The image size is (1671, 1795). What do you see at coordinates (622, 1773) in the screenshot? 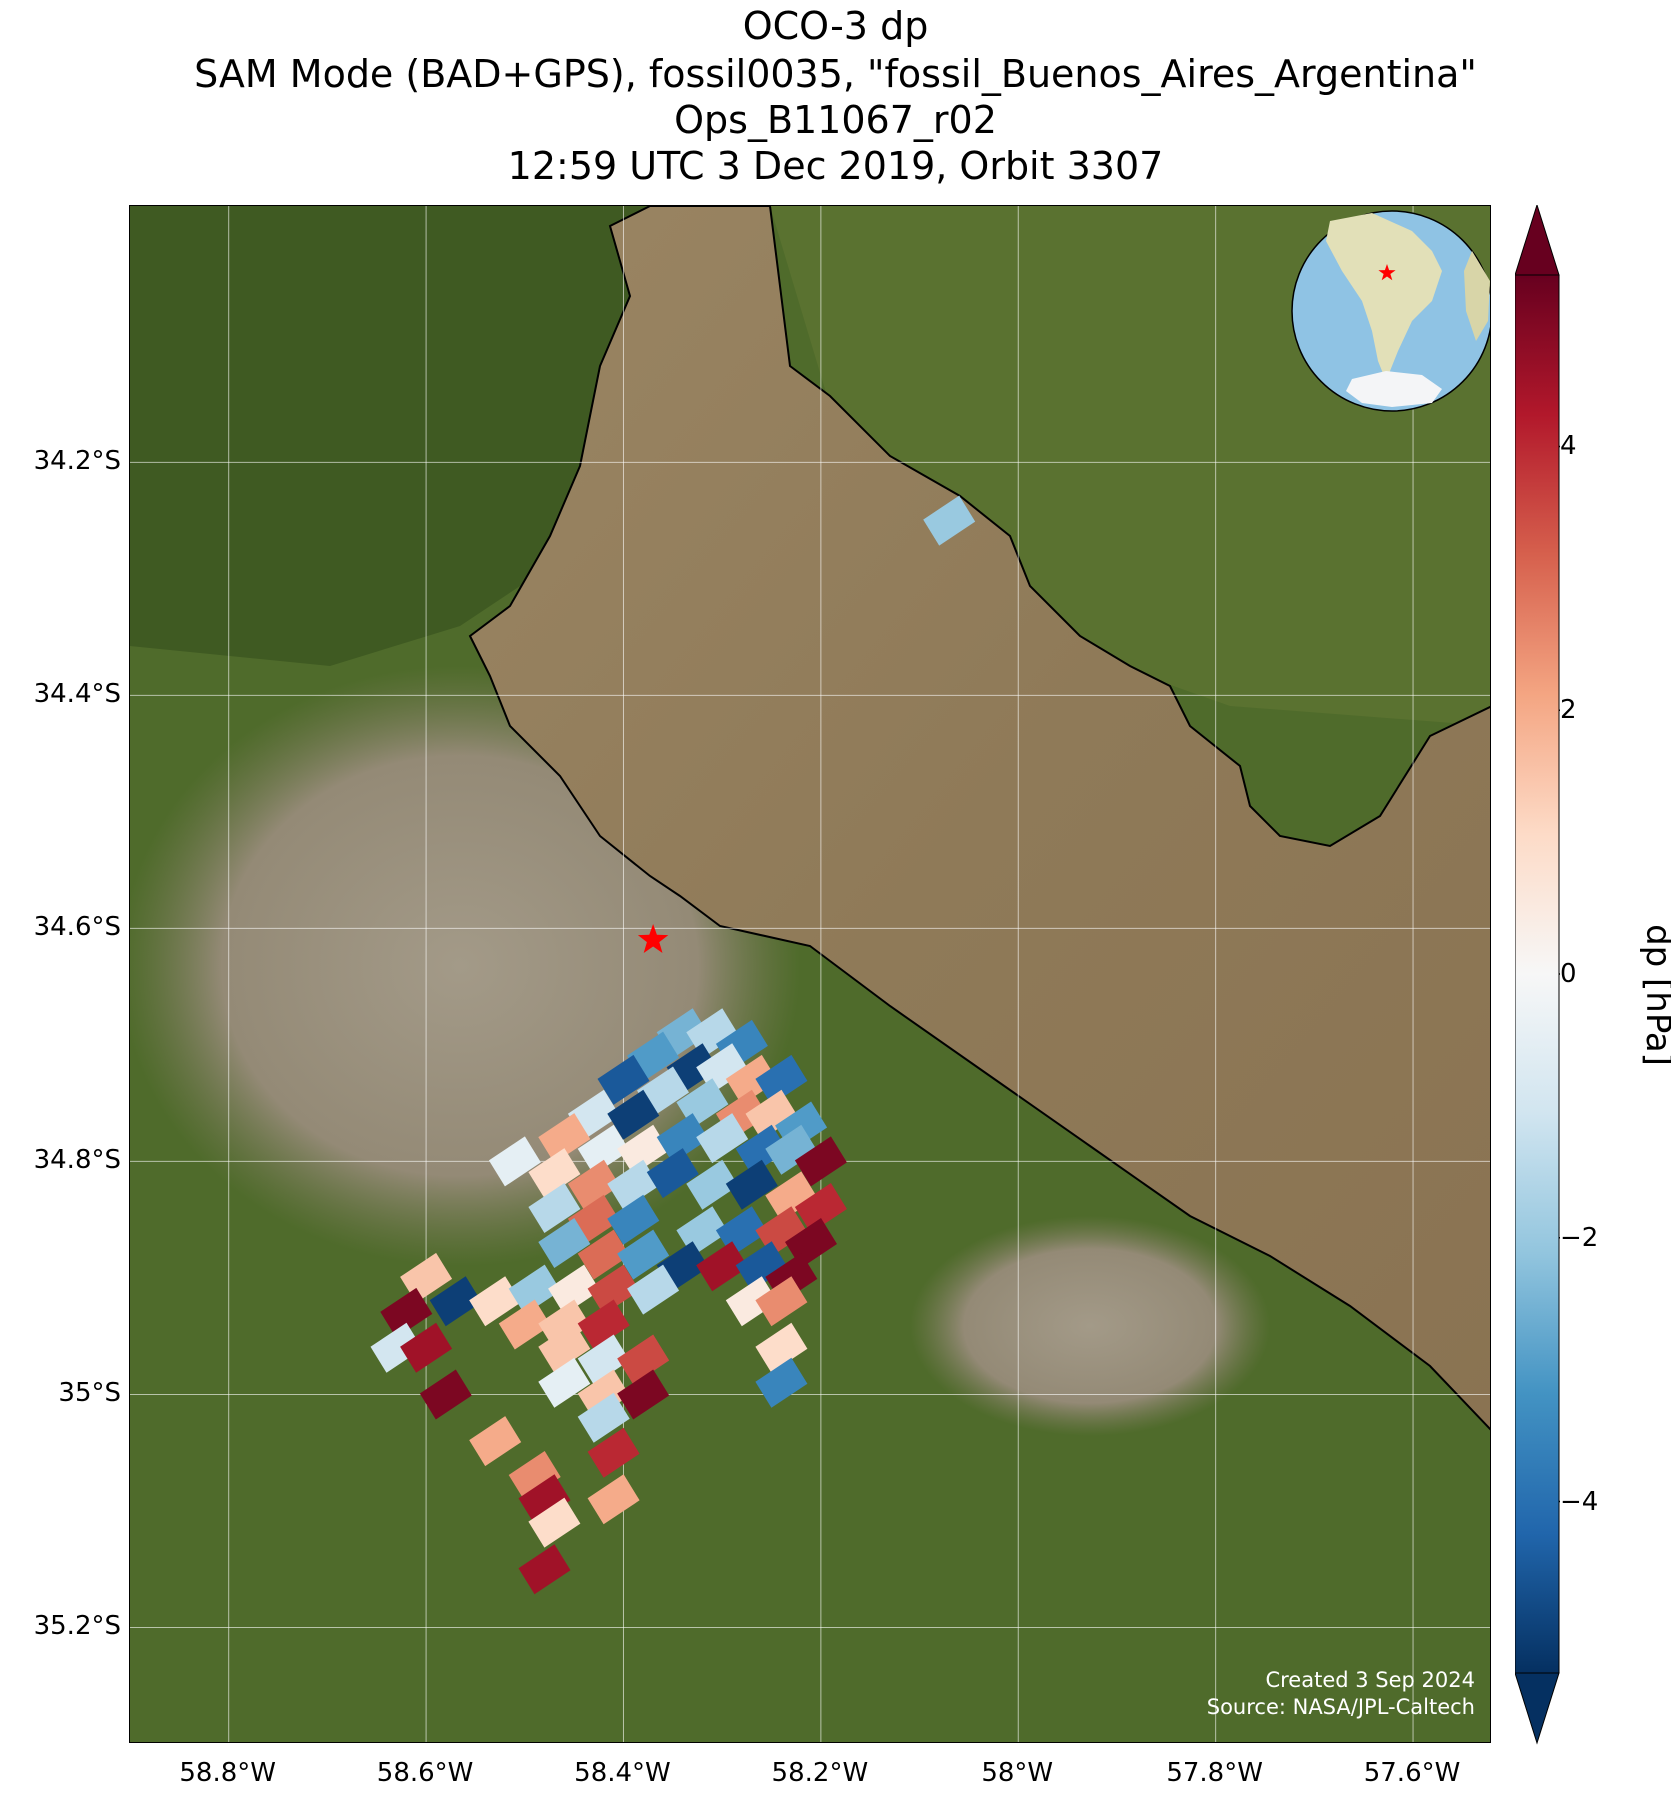
I see `lon-tick-label: 58.4°W` at bounding box center [622, 1773].